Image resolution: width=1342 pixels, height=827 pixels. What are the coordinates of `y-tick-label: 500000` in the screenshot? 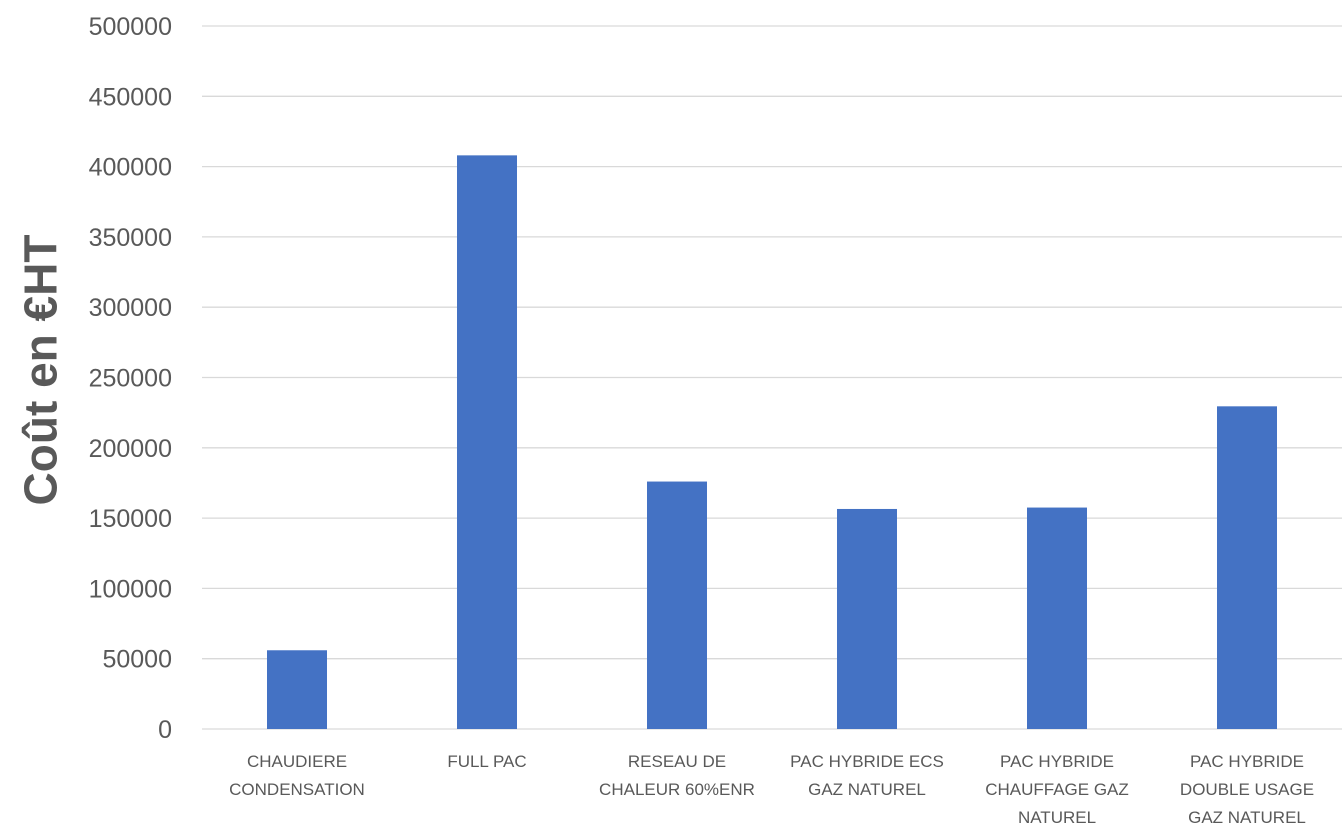 It's located at (130, 27).